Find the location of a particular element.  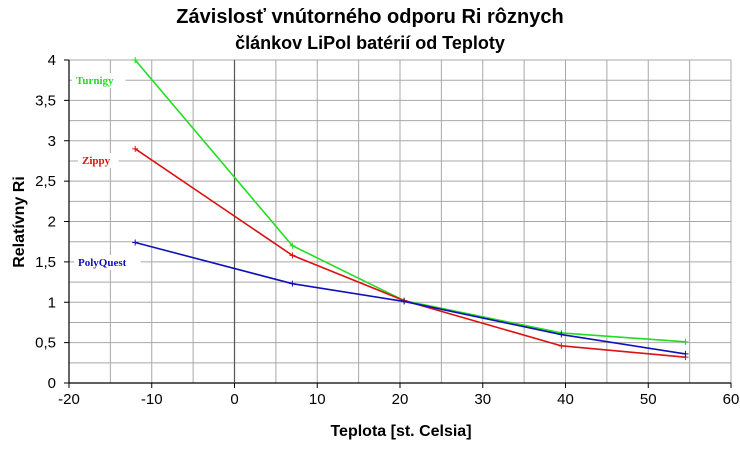

series-label-polyquest: PolyQuest is located at coordinates (102, 263).